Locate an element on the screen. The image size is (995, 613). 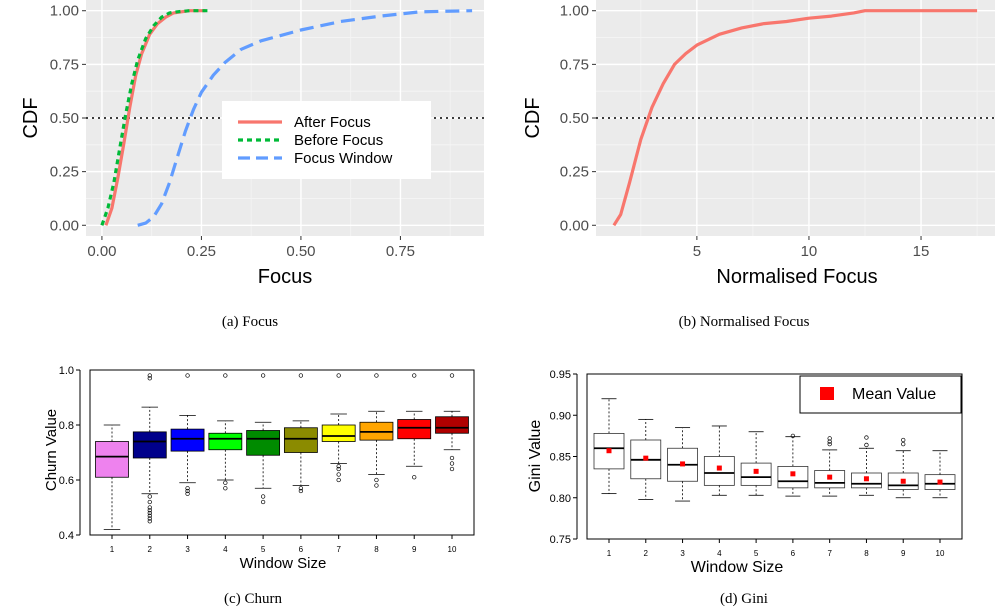
a-y-tick-label: 0.25 is located at coordinates (64, 172).